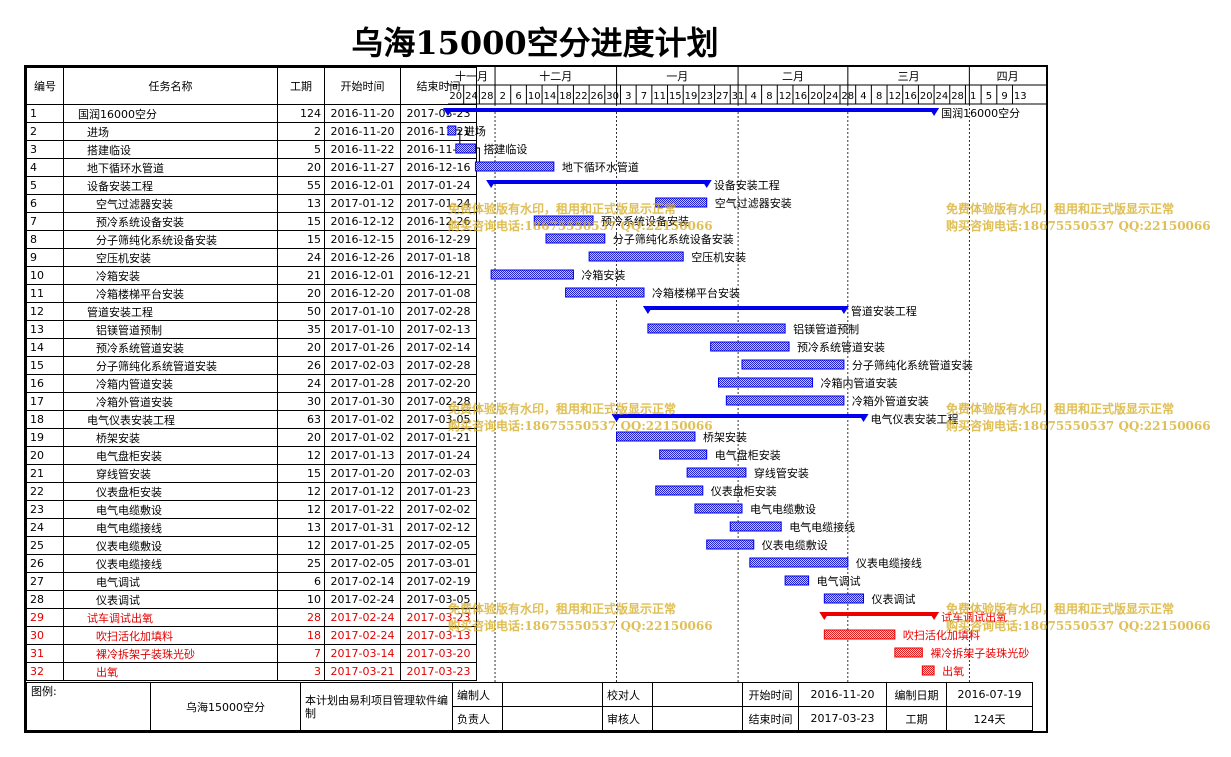 The image size is (1231, 757). What do you see at coordinates (170, 275) in the screenshot?
I see `task-name: 冷箱安装` at bounding box center [170, 275].